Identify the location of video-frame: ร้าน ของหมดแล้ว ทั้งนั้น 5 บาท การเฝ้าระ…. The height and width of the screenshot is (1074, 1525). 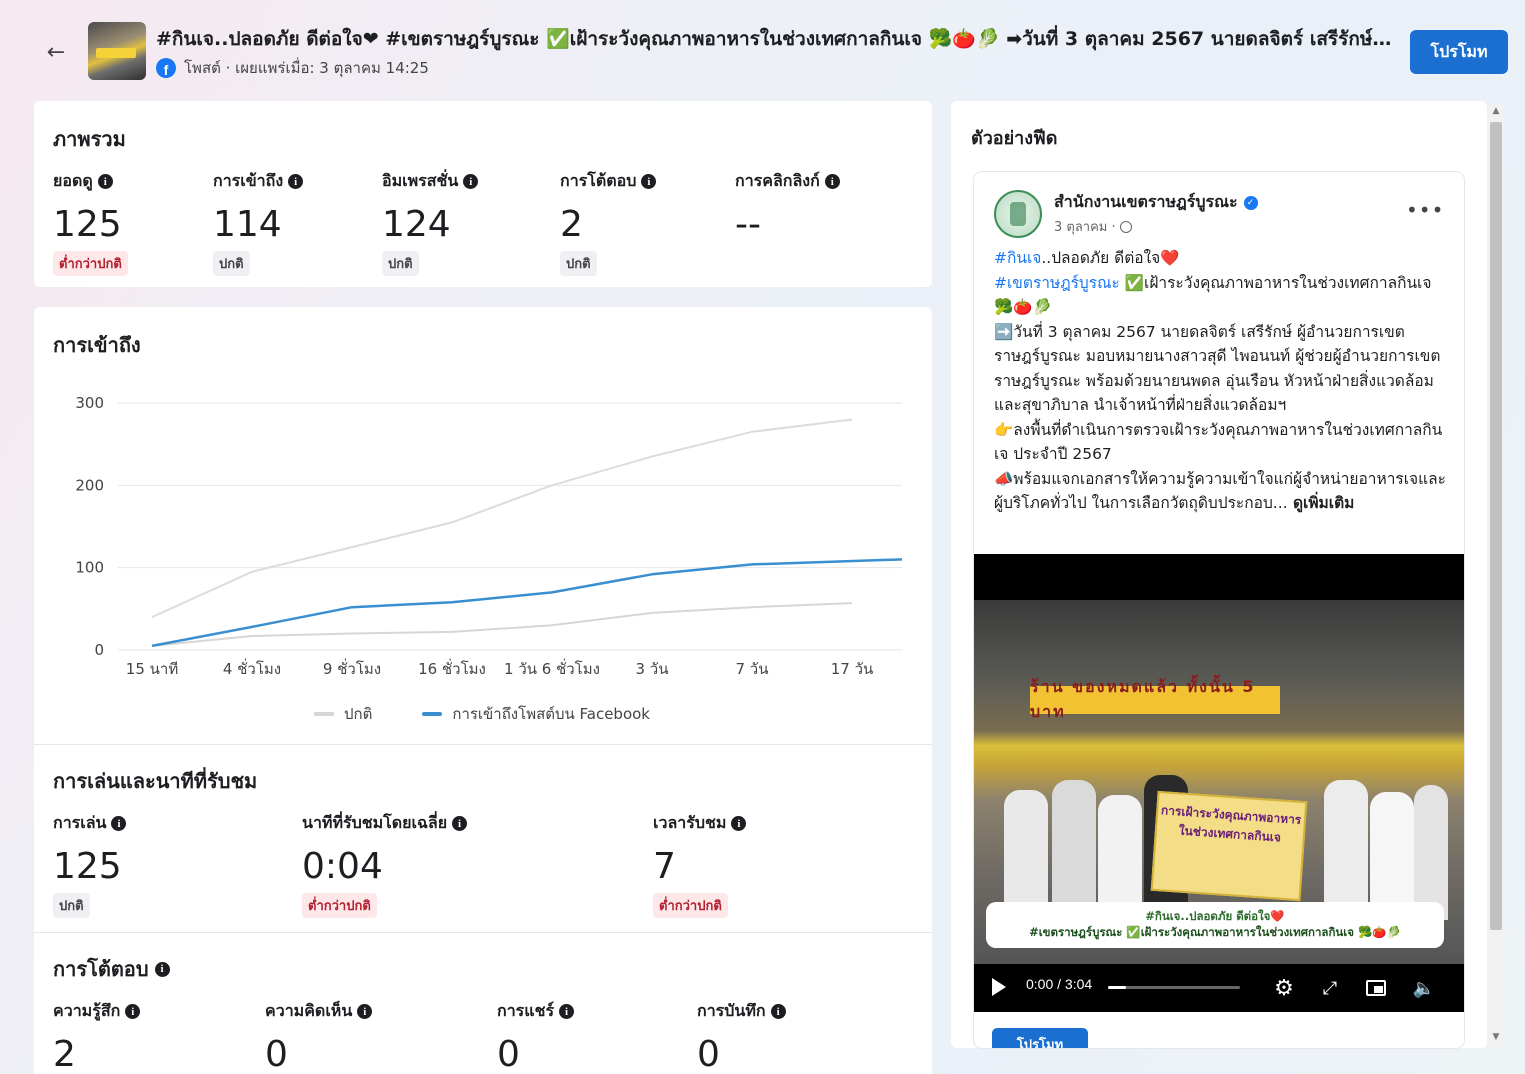
(1219, 782).